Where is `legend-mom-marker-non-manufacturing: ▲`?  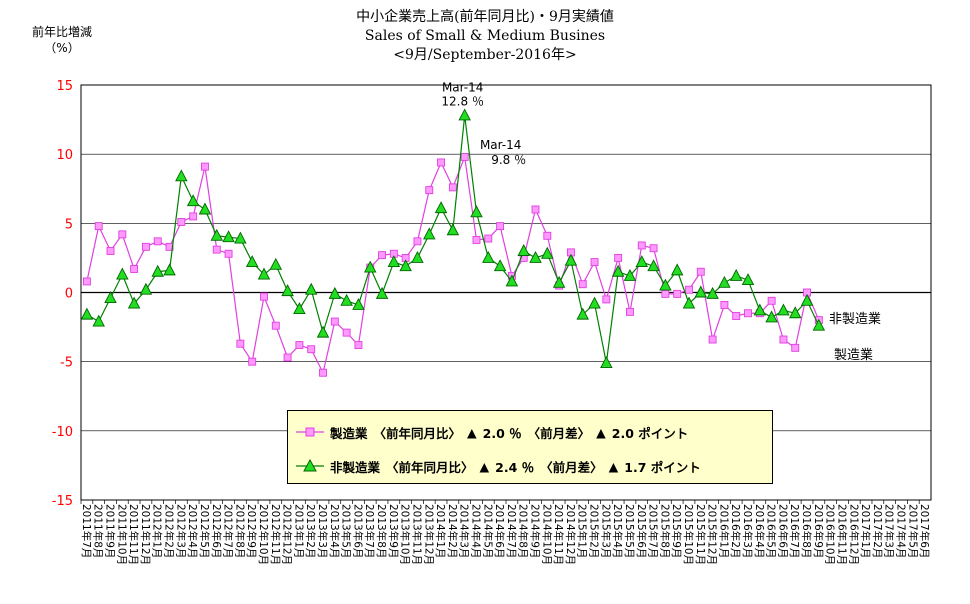
legend-mom-marker-non-manufacturing: ▲ is located at coordinates (613, 466).